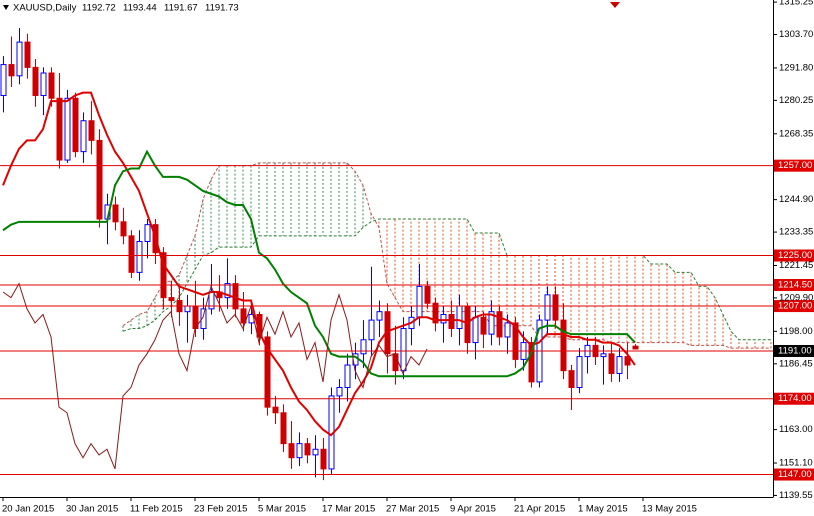 The image size is (814, 516). Describe the element at coordinates (796, 363) in the screenshot. I see `y-tick-label: 1186.45` at that location.